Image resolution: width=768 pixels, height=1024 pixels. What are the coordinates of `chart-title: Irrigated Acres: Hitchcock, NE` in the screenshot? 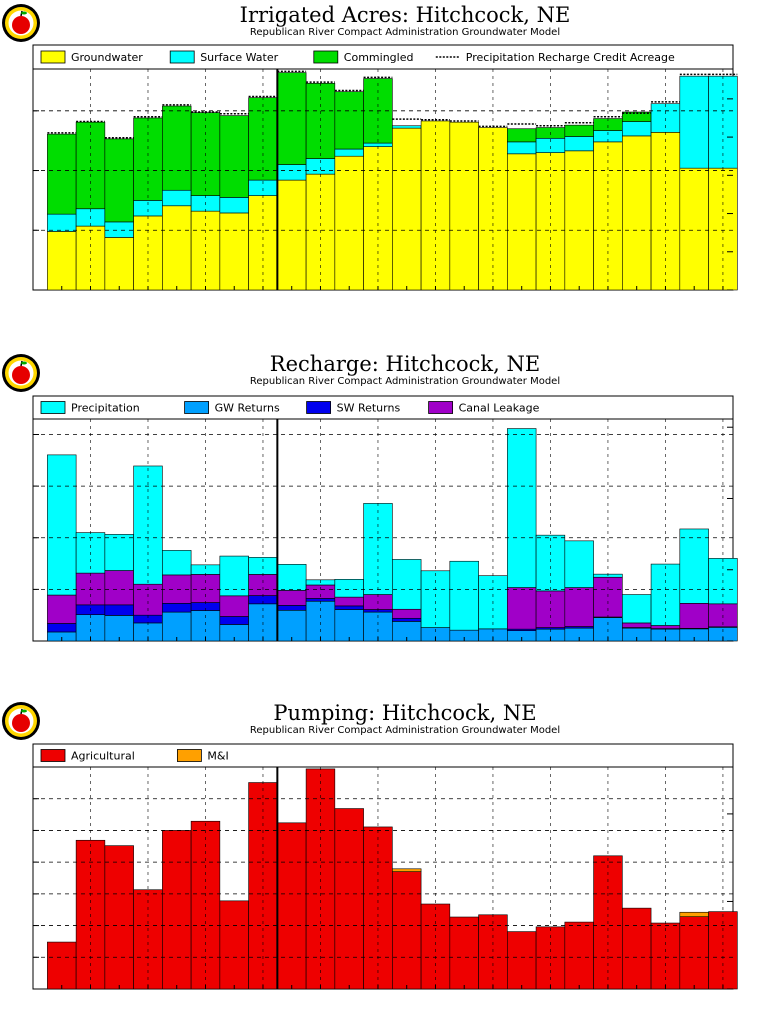 It's located at (405, 15).